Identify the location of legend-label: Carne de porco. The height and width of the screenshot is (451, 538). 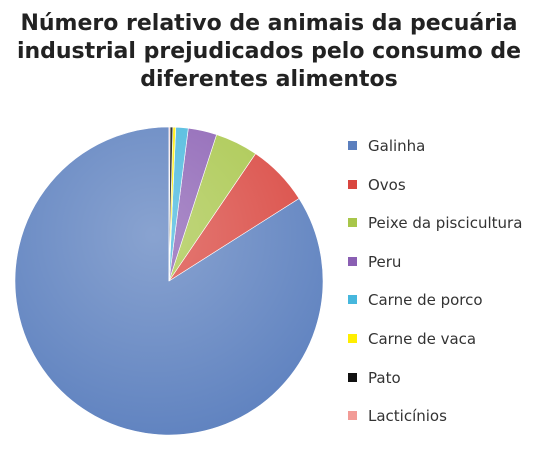
(425, 300).